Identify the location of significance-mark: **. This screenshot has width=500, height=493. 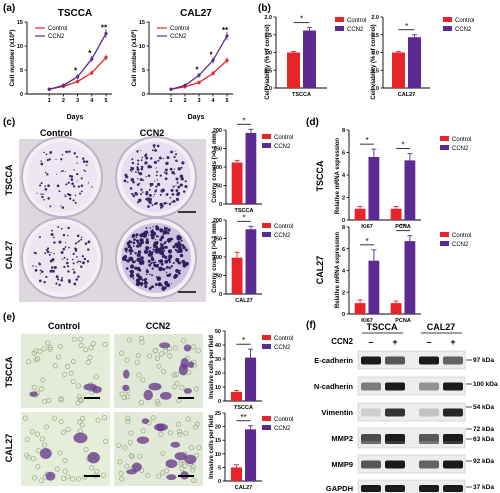
(104, 28).